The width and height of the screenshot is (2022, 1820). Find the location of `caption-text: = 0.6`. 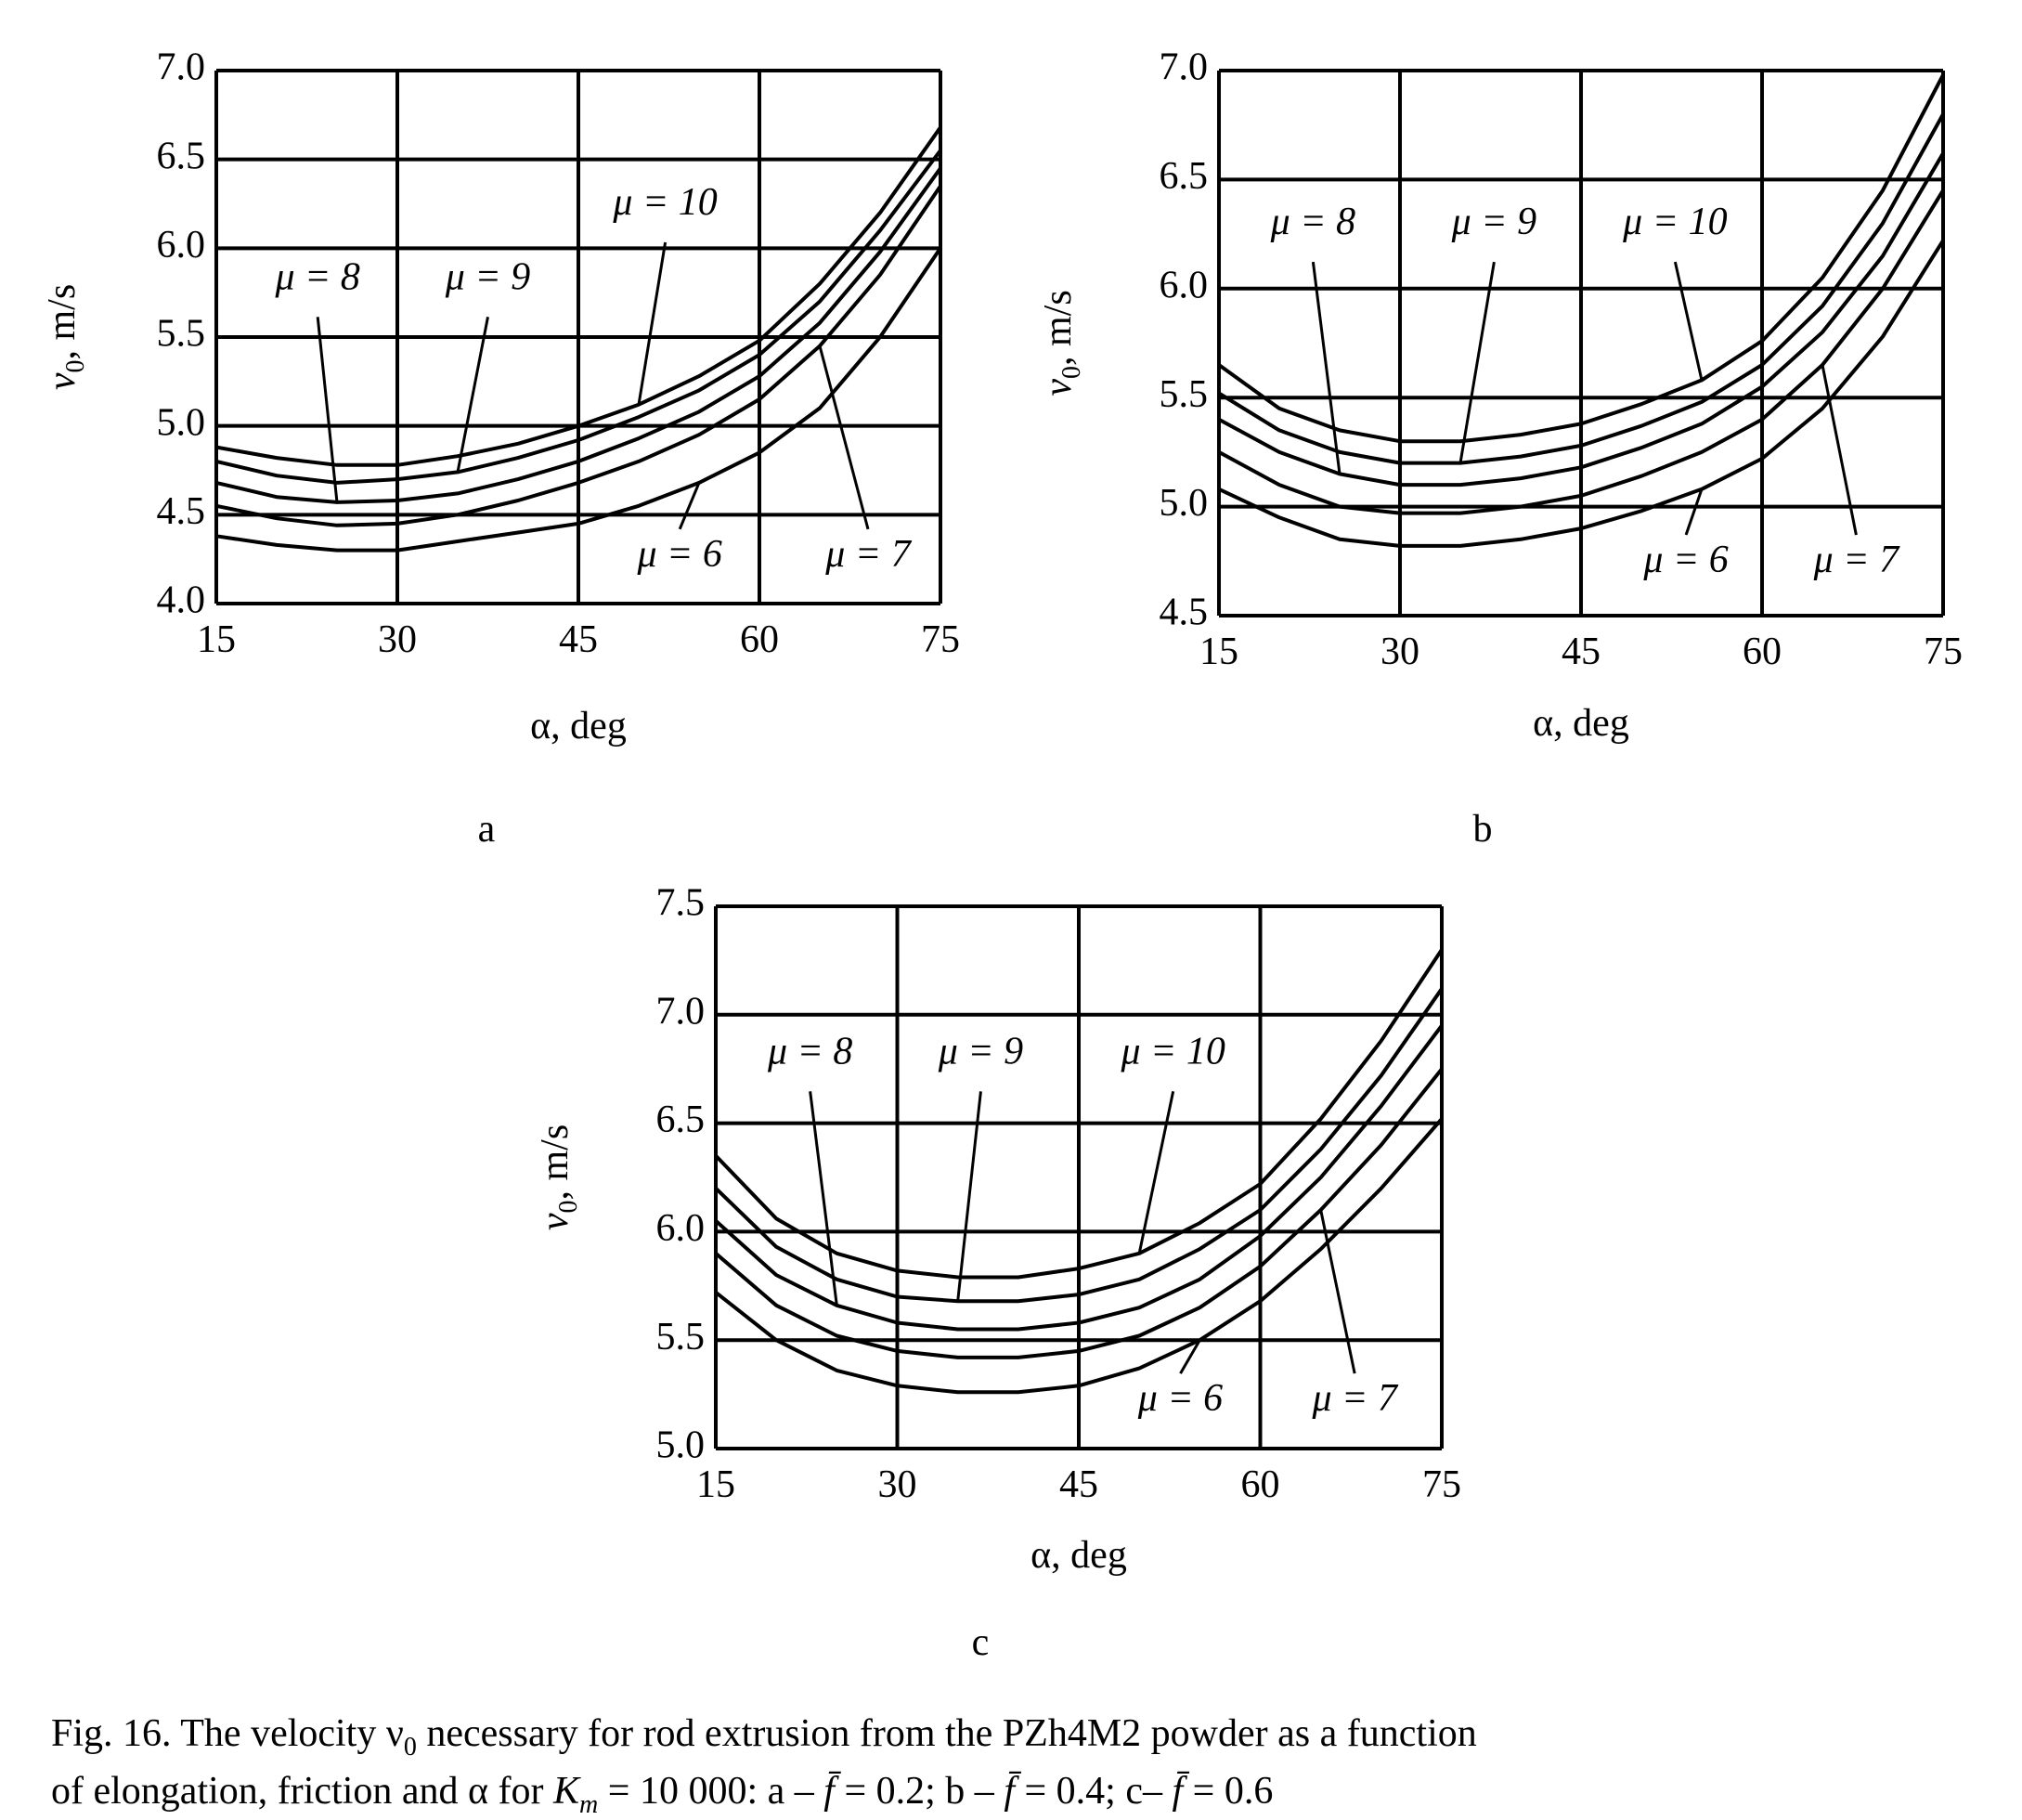

caption-text: = 0.6 is located at coordinates (1228, 1791).